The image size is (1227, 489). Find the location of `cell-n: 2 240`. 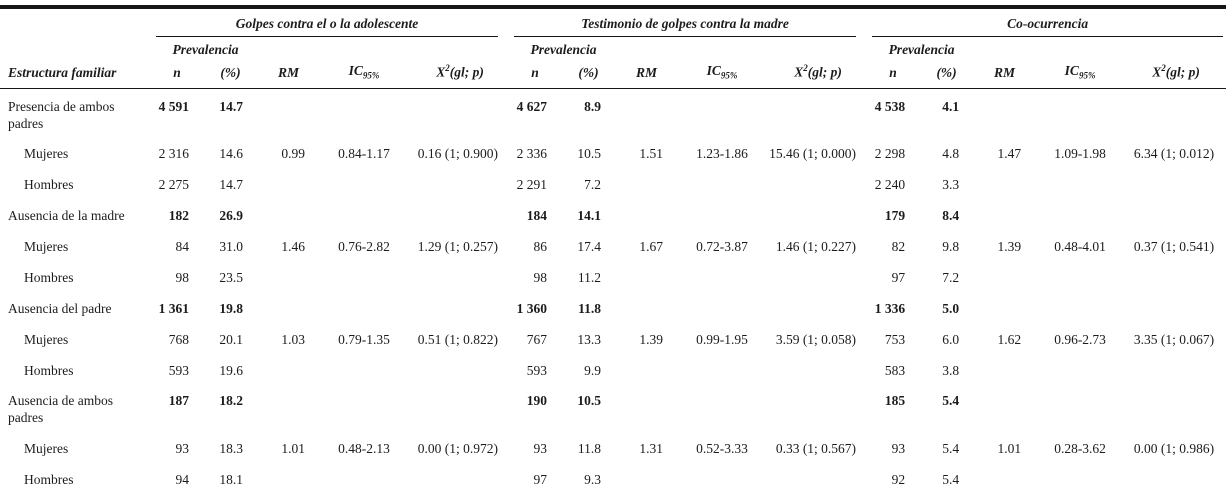

cell-n: 2 240 is located at coordinates (890, 185).